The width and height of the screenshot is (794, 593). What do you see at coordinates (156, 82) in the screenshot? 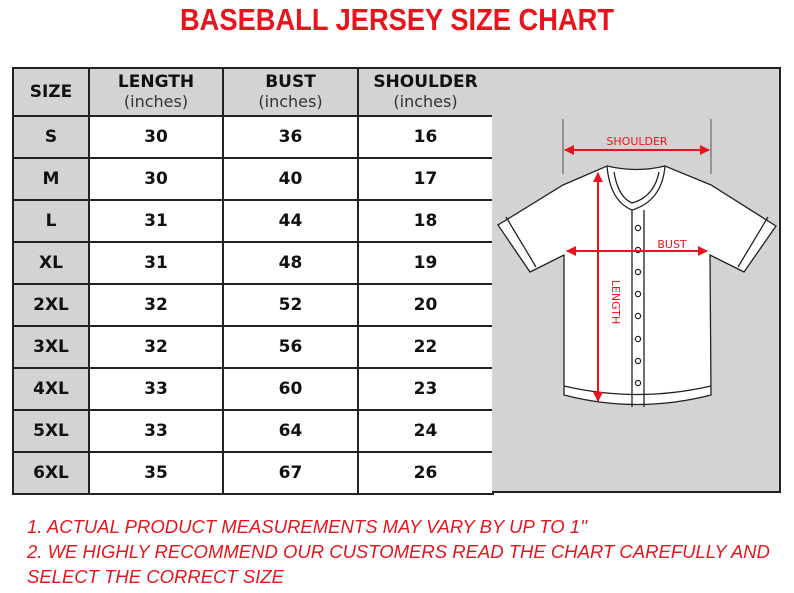
I see `header-label: LENGTH` at bounding box center [156, 82].